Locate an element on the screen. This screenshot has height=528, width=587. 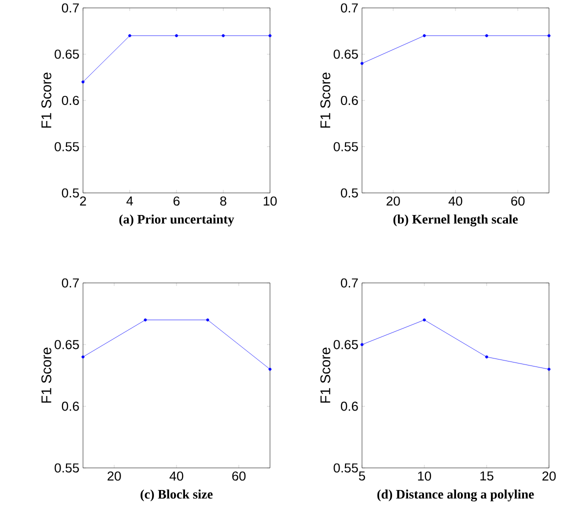
x-axis-title: (d) Distance along a polyline is located at coordinates (455, 496).